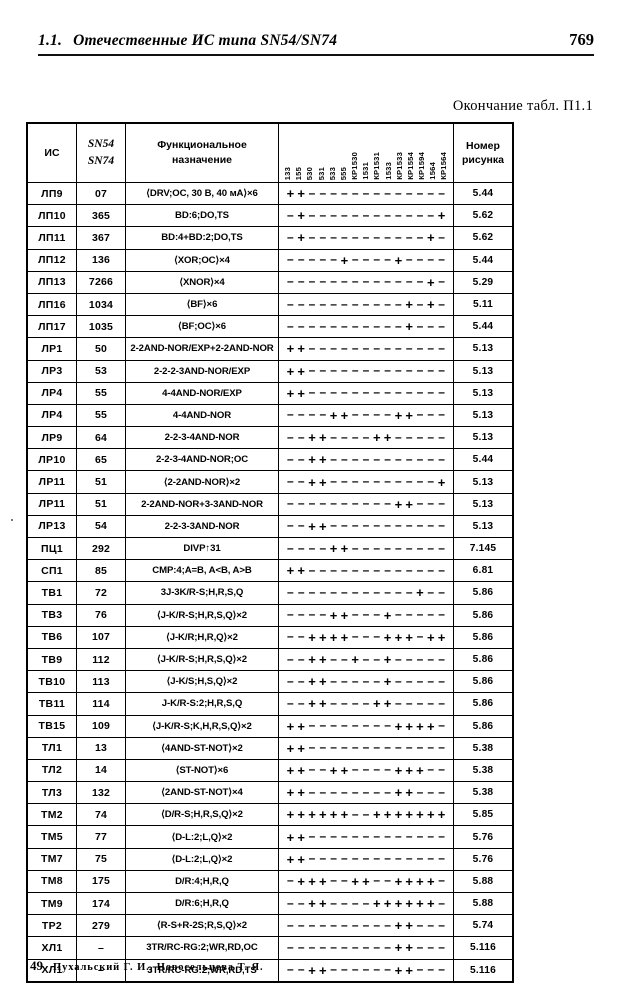  I want to click on ic-designation: ТМ8, so click(52, 881).